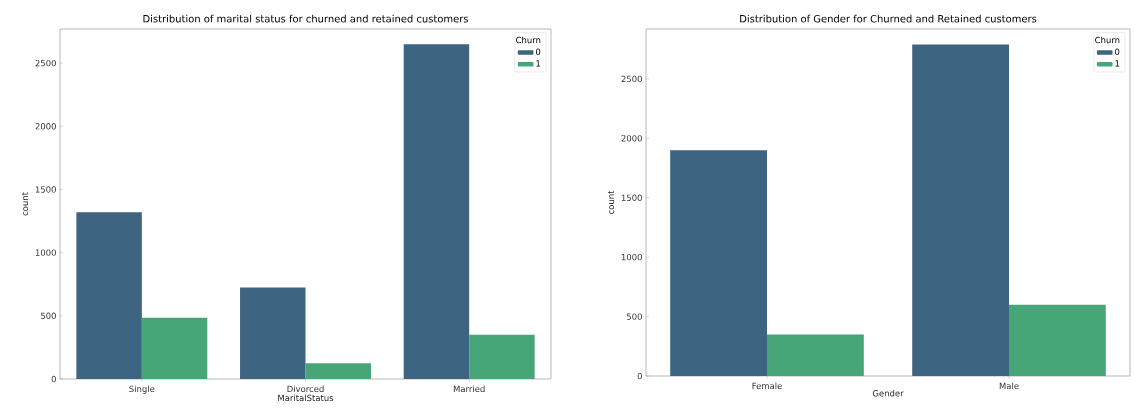 This screenshot has height=412, width=1135. What do you see at coordinates (142, 389) in the screenshot?
I see `x-tick-label: Single` at bounding box center [142, 389].